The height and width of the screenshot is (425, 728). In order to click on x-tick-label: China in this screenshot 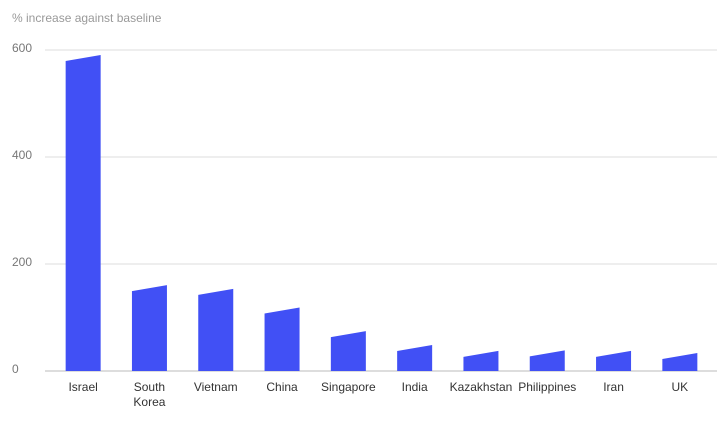, I will do `click(282, 387)`.